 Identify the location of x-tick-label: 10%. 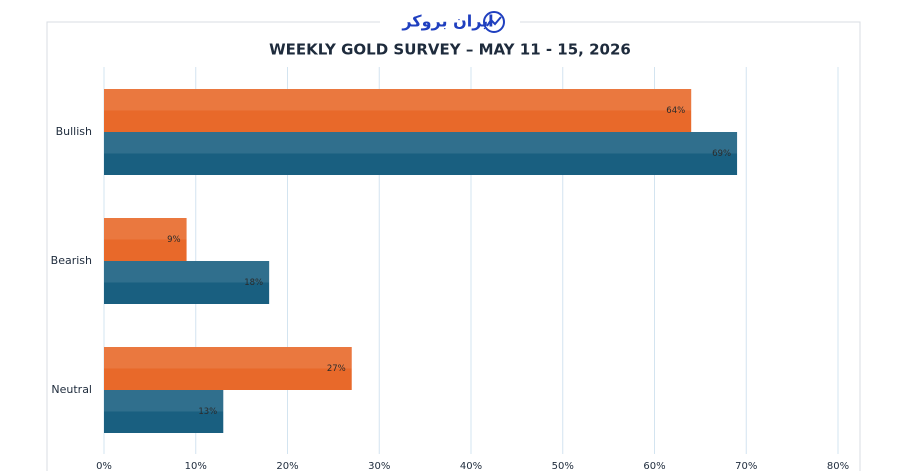
(196, 466).